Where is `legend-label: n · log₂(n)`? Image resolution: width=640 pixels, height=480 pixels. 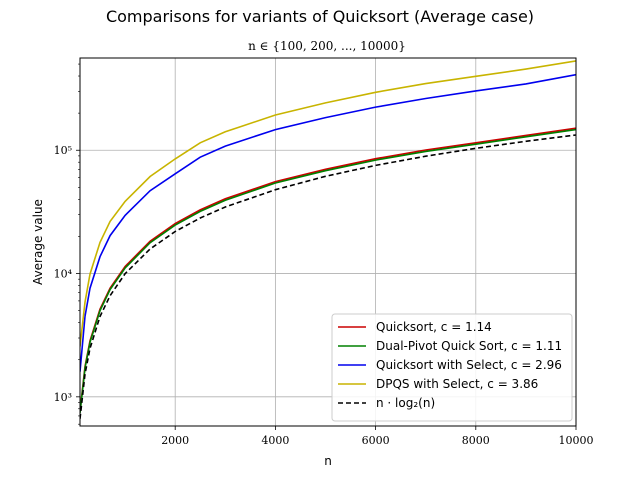 legend-label: n · log₂(n) is located at coordinates (405, 403).